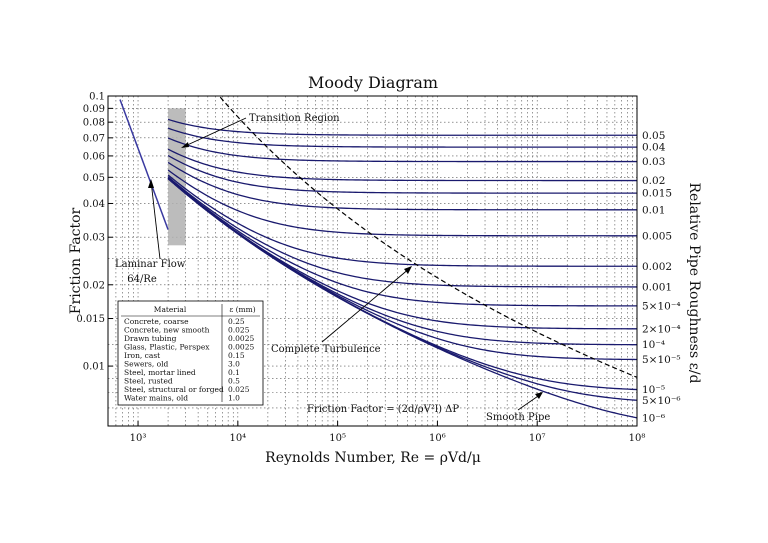 The width and height of the screenshot is (768, 543). What do you see at coordinates (94, 109) in the screenshot?
I see `y-tick-label: 0.09` at bounding box center [94, 109].